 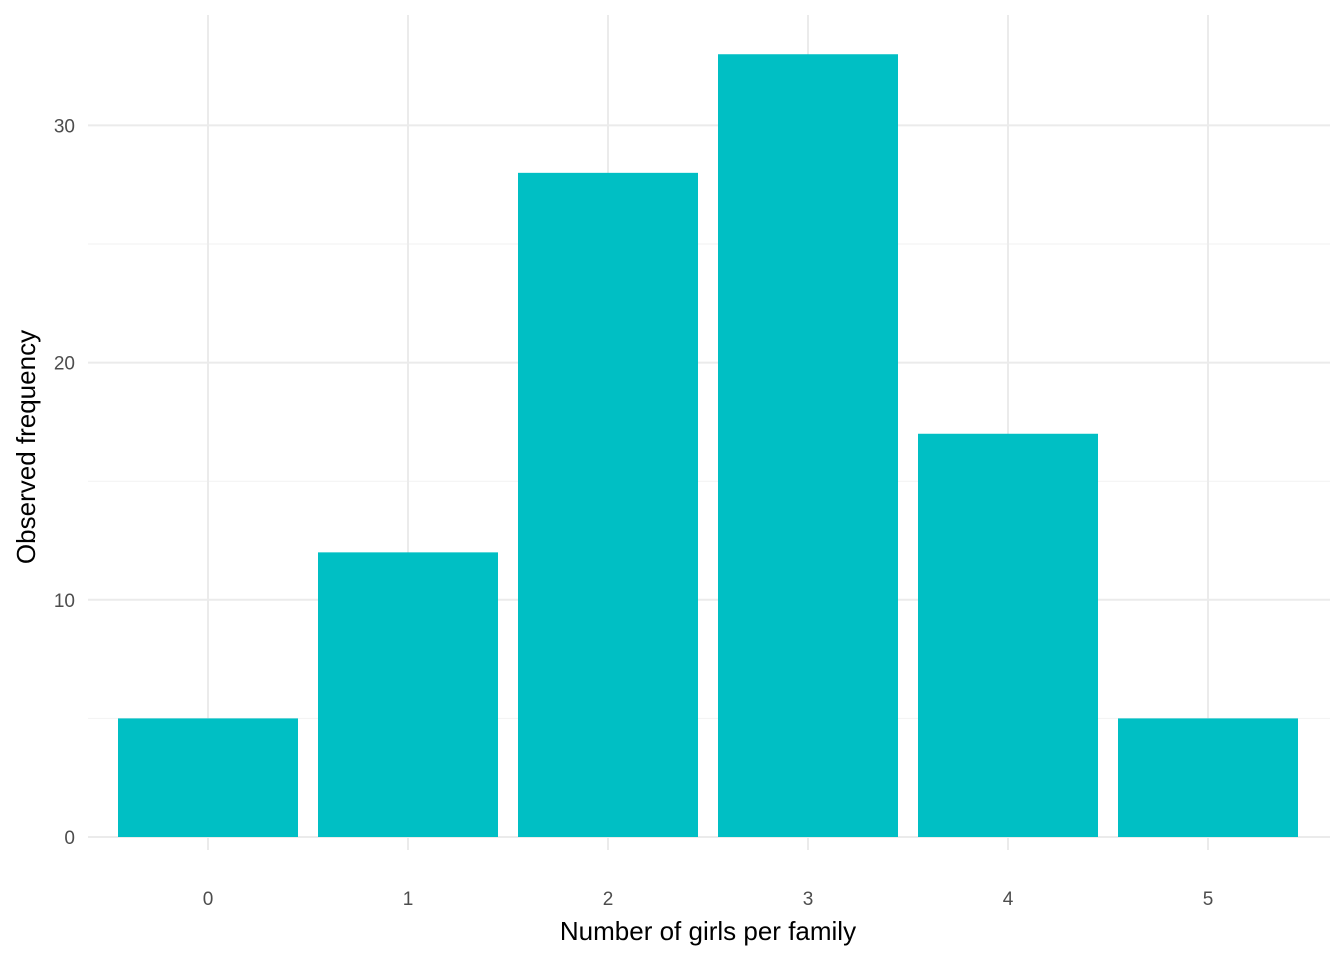 What do you see at coordinates (64, 601) in the screenshot?
I see `y-tick-label-10: 10` at bounding box center [64, 601].